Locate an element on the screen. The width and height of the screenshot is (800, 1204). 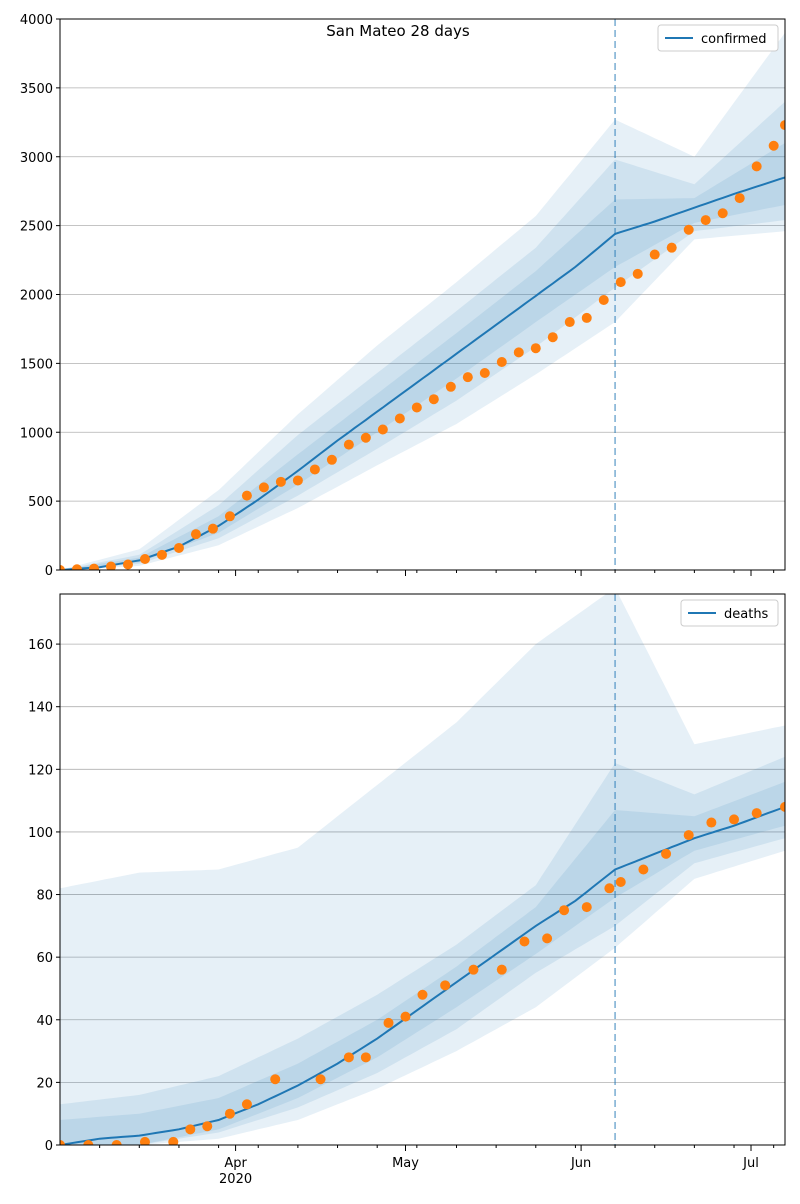
legend-label: deaths is located at coordinates (746, 614).